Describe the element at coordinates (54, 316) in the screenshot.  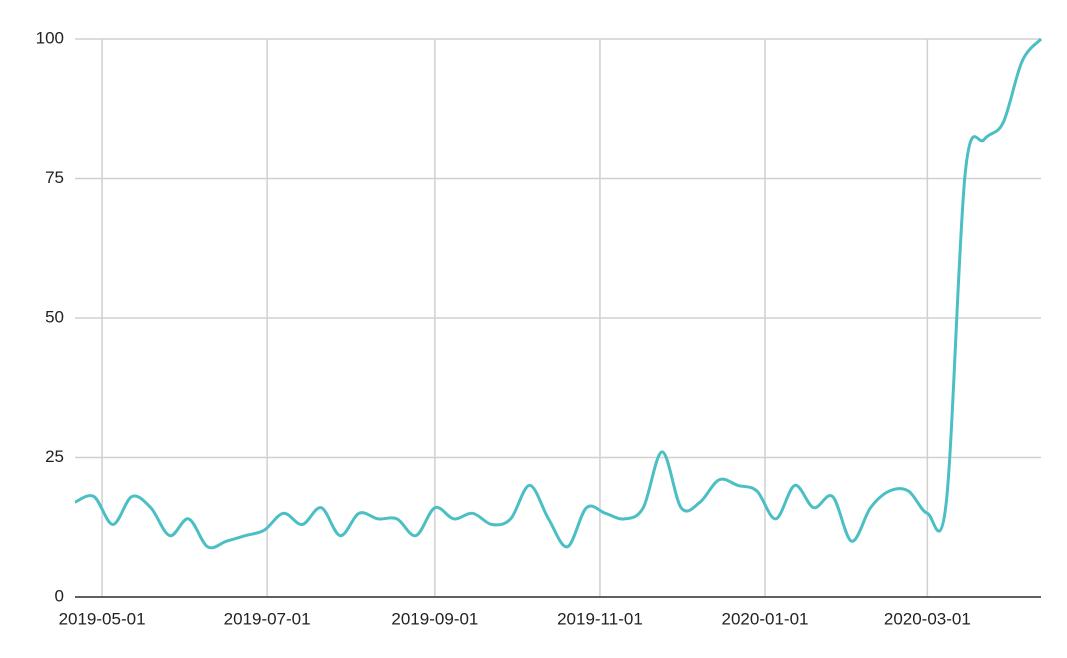
I see `y-tick-label: 50` at that location.